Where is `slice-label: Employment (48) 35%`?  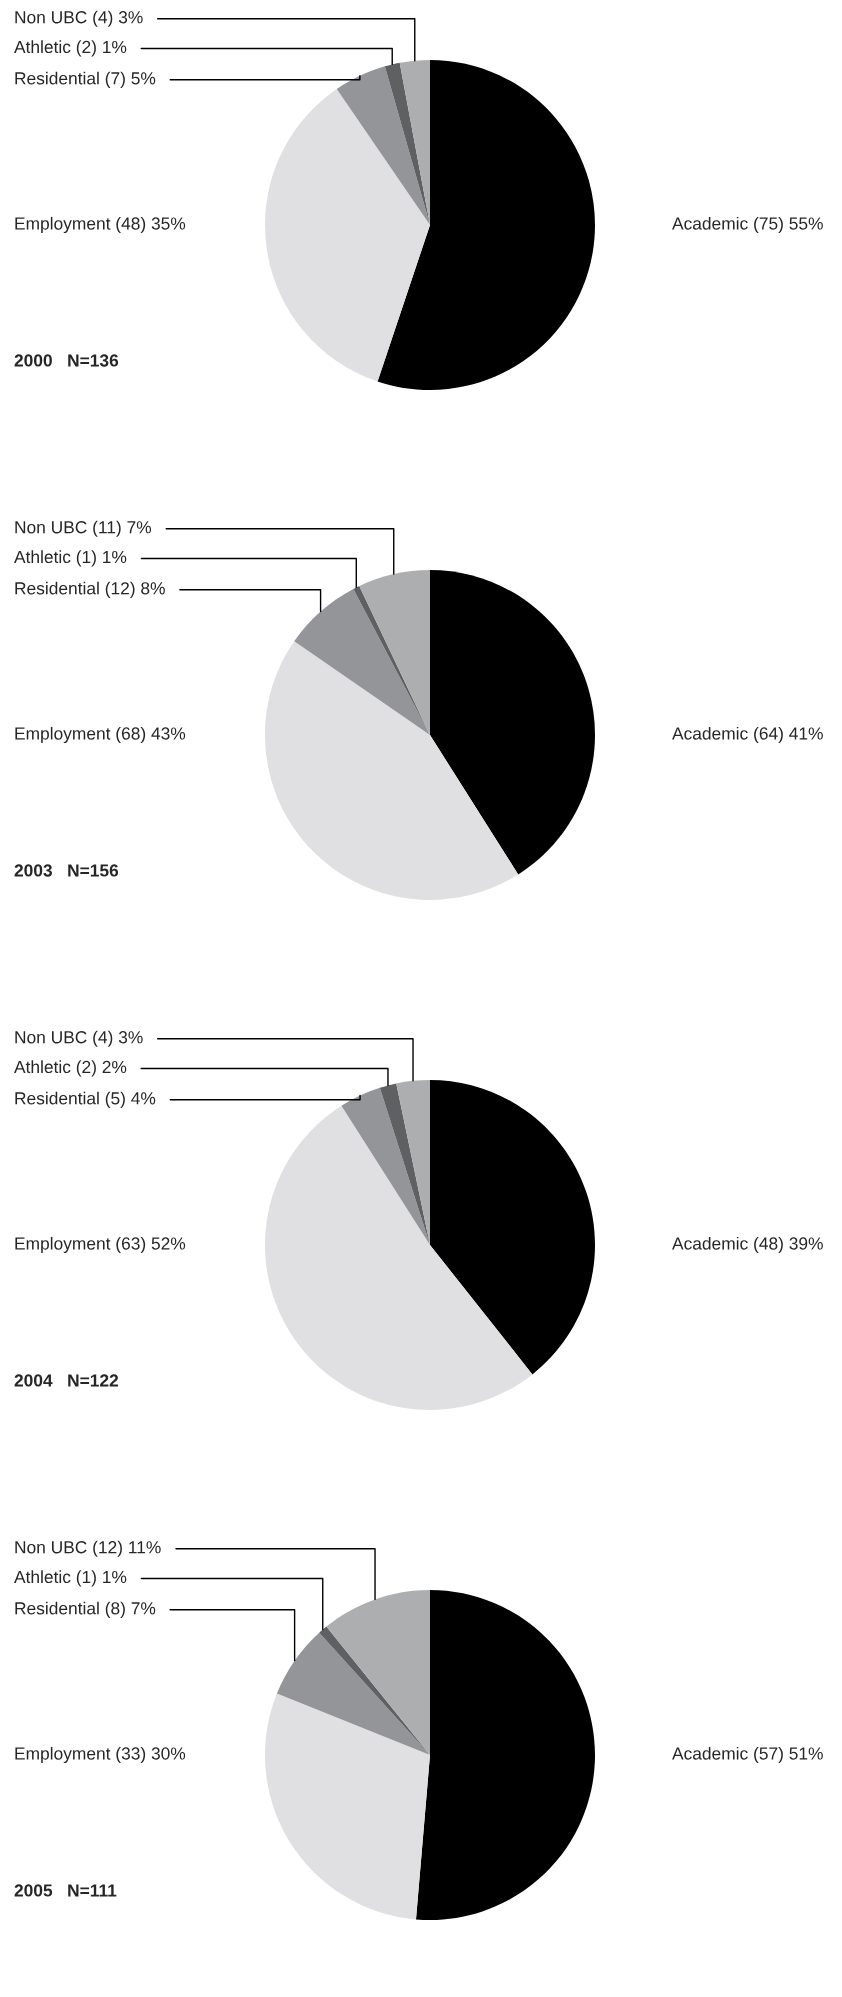 slice-label: Employment (48) 35% is located at coordinates (100, 225).